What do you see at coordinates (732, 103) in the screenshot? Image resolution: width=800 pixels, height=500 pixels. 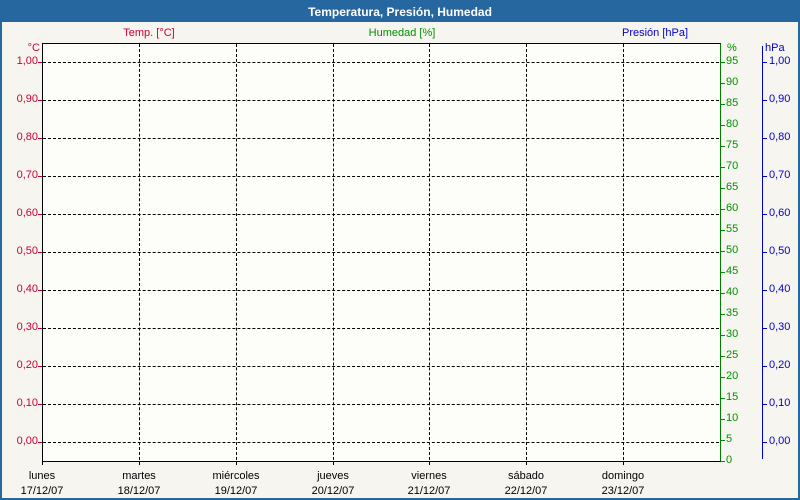 I see `humidity-axis-tick-label: 85` at bounding box center [732, 103].